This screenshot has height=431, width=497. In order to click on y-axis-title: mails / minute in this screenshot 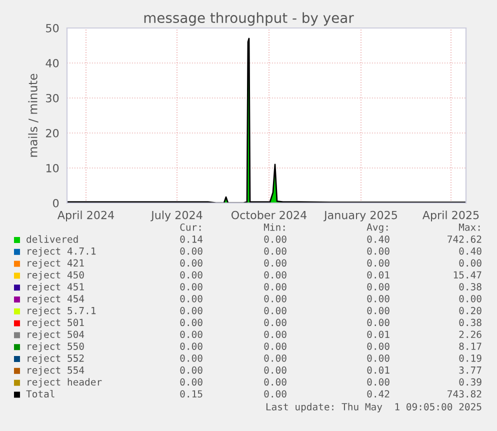, I will do `click(33, 115)`.